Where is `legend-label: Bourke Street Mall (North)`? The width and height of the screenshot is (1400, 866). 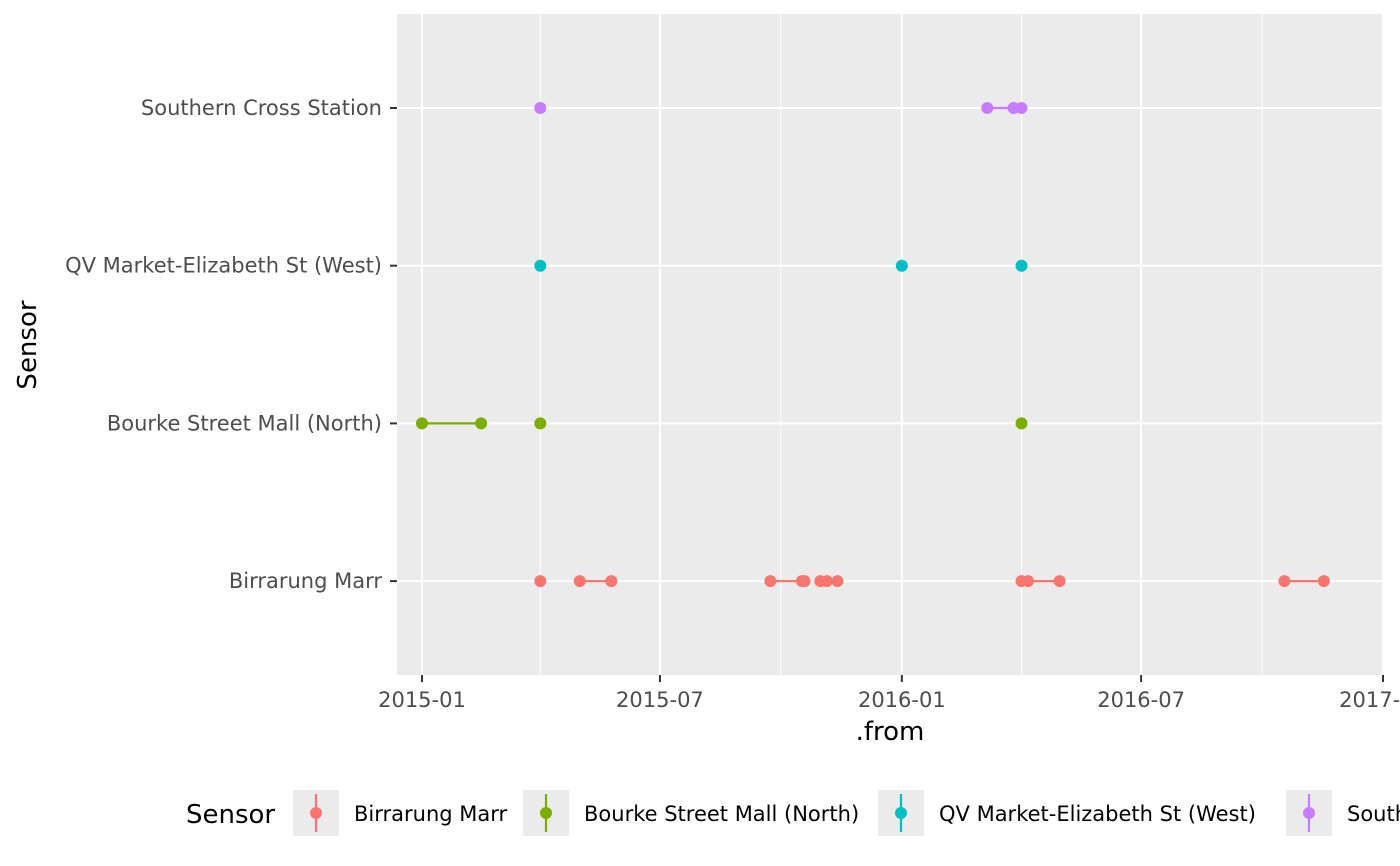
legend-label: Bourke Street Mall (North) is located at coordinates (721, 814).